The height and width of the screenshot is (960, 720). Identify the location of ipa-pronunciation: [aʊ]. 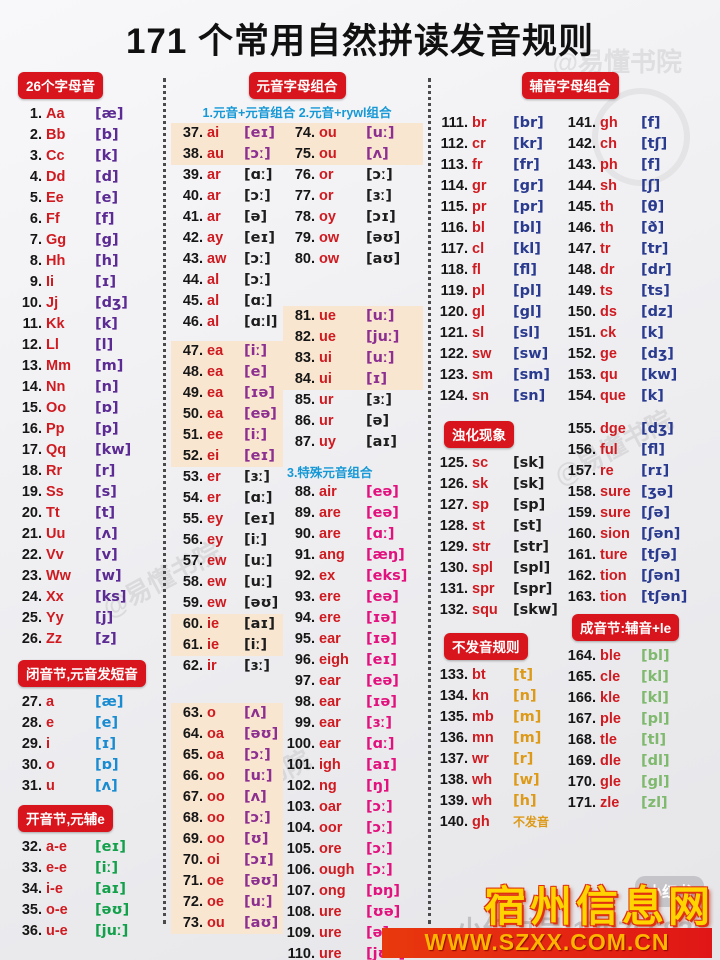
(383, 259).